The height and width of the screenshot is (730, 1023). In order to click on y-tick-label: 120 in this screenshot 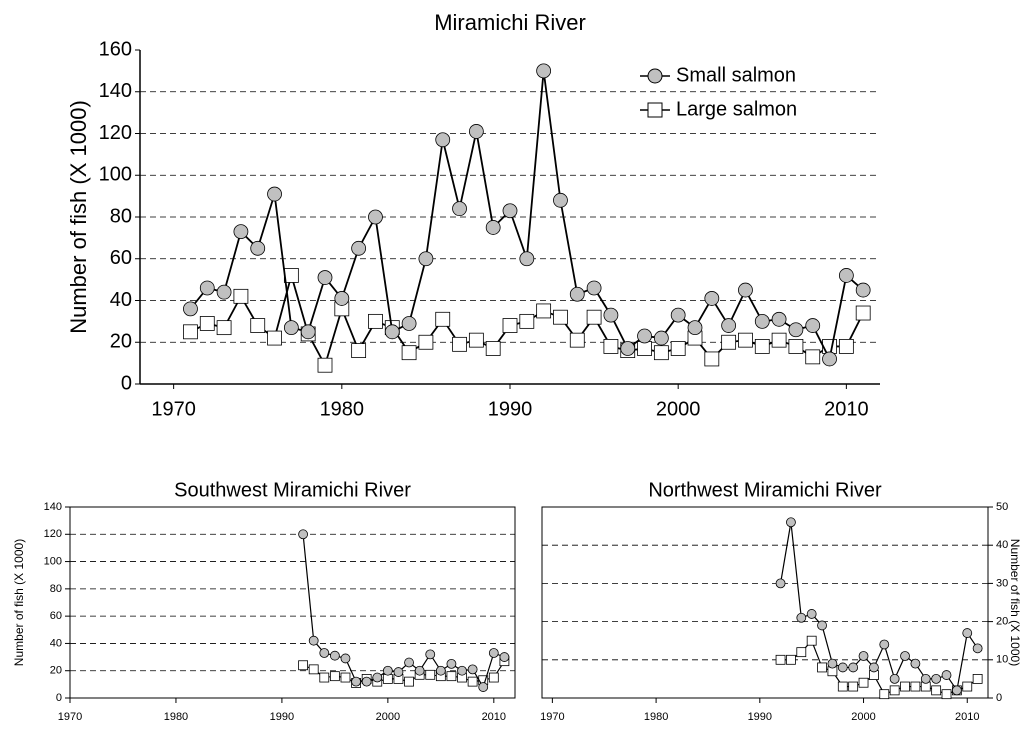, I will do `click(53, 534)`.